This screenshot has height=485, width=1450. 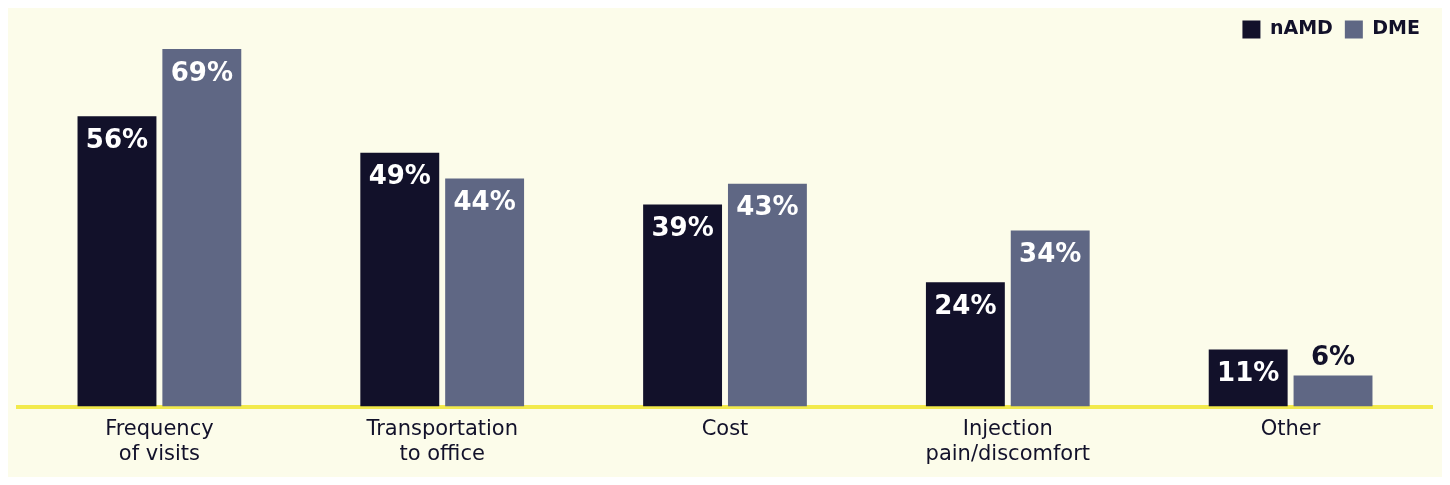 I want to click on legend-label: nAMD, so click(x=1301, y=27).